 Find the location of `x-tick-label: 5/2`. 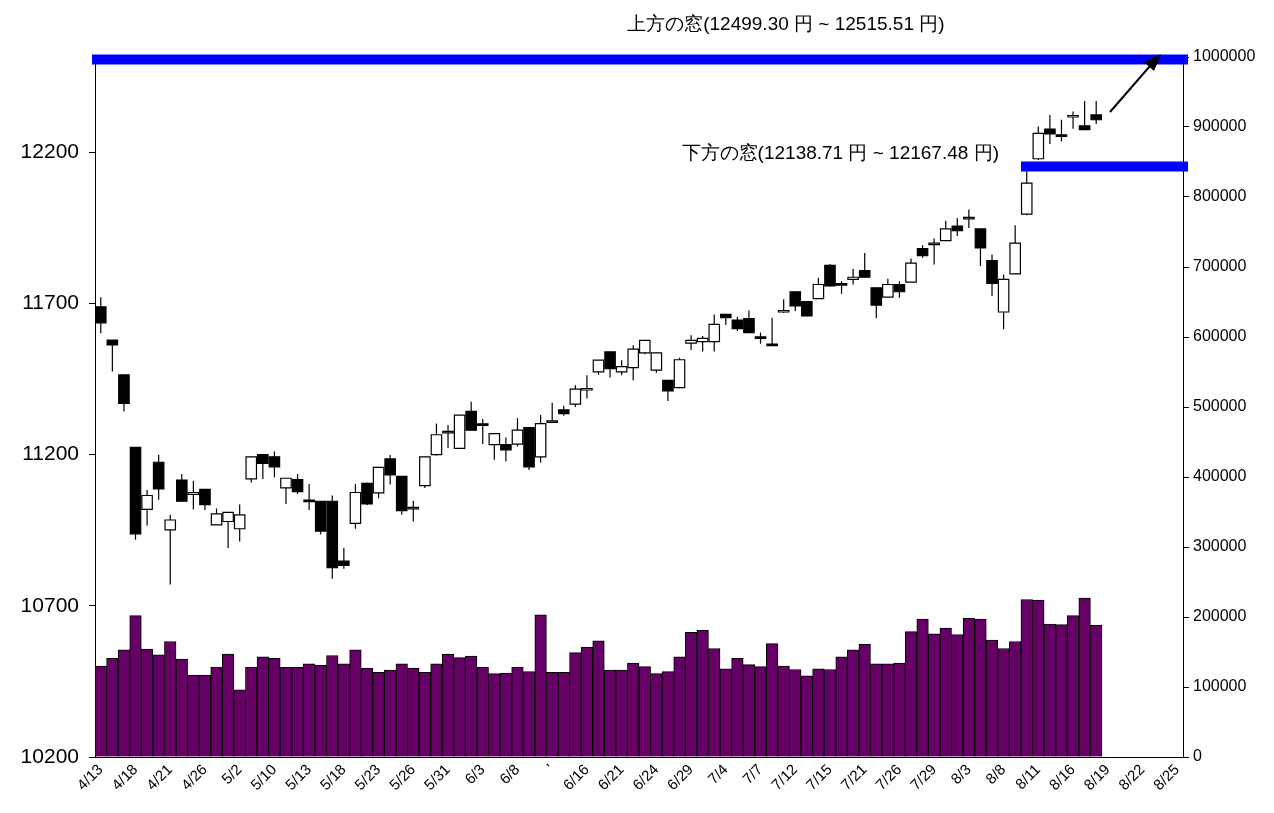

x-tick-label: 5/2 is located at coordinates (231, 774).